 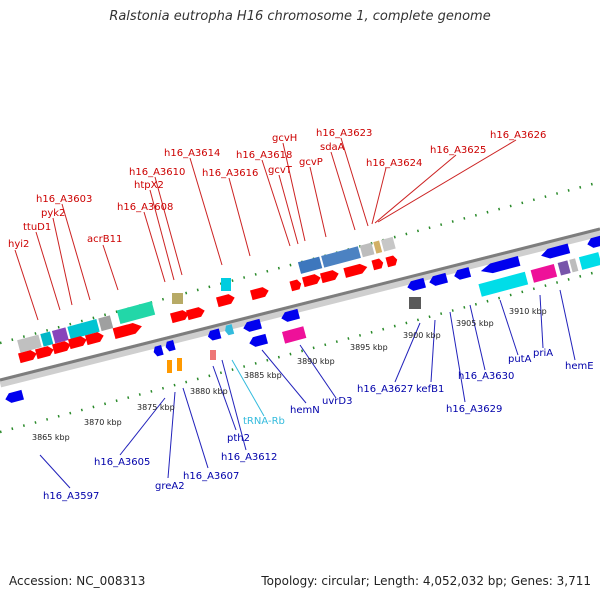 What do you see at coordinates (192, 153) in the screenshot?
I see `gene-label-h16-a3614: h16_A3614` at bounding box center [192, 153].